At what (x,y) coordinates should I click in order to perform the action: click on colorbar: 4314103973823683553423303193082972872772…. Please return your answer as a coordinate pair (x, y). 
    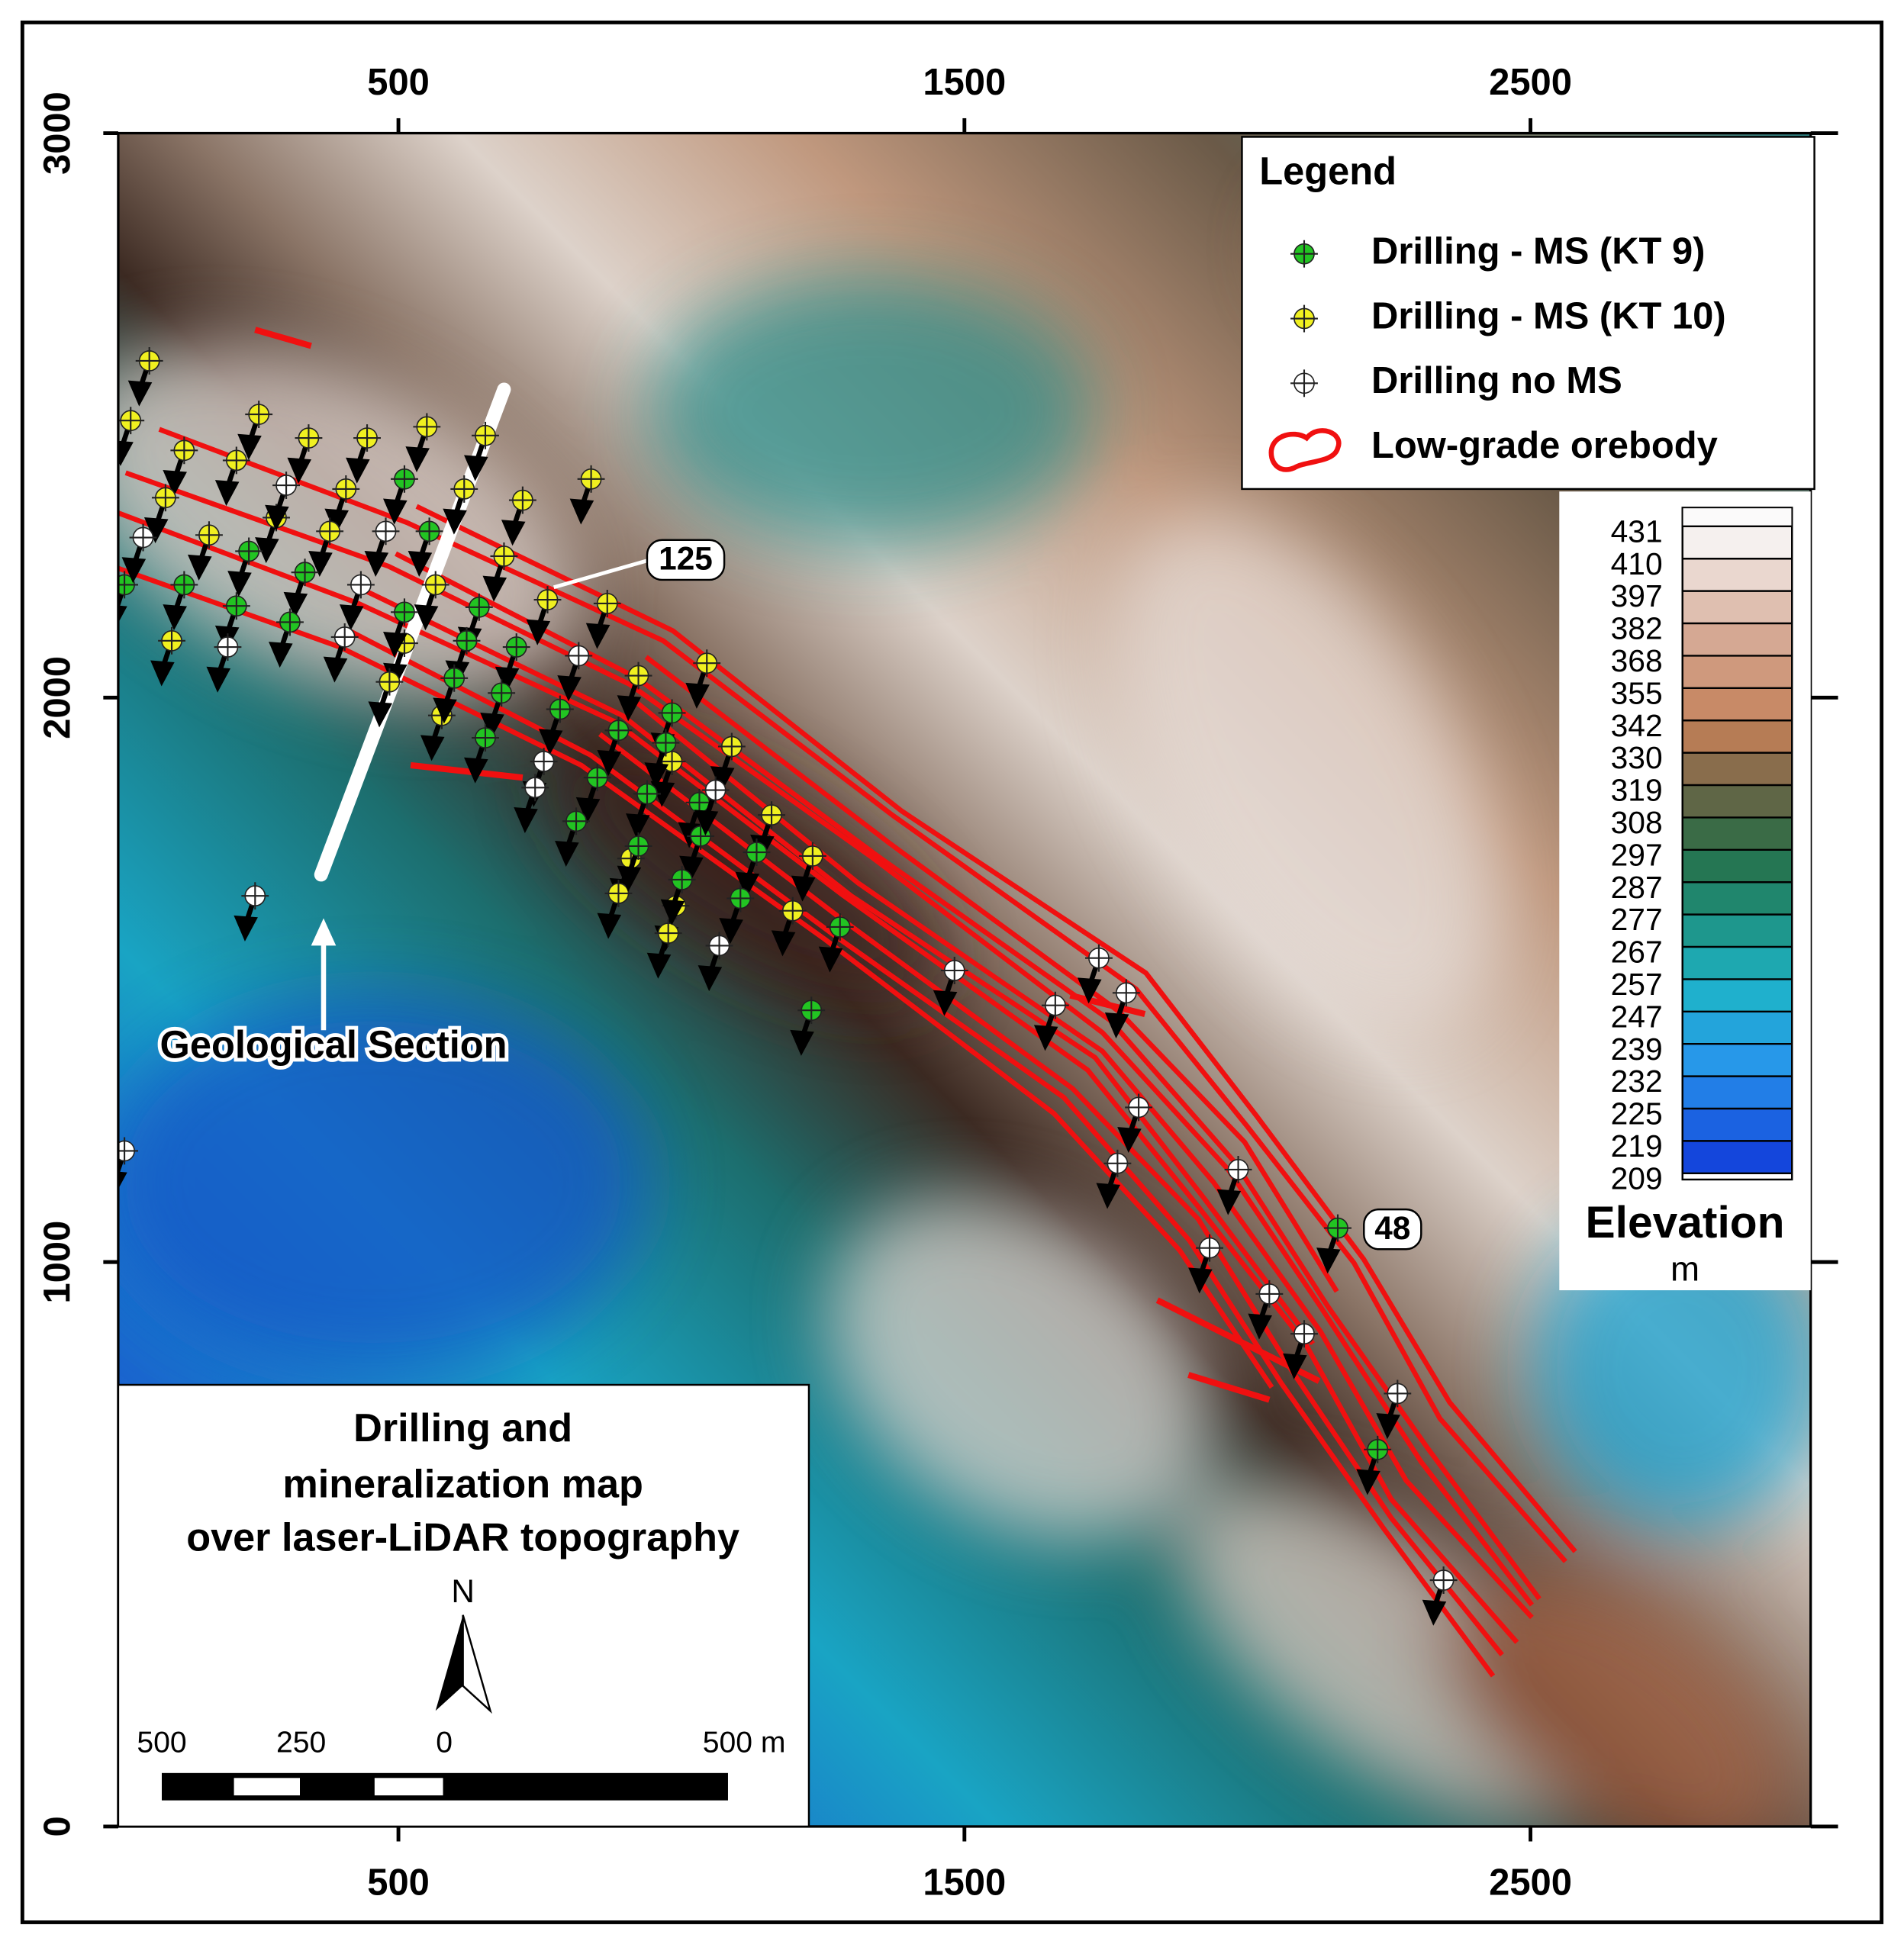
    Looking at the image, I should click on (1702, 851).